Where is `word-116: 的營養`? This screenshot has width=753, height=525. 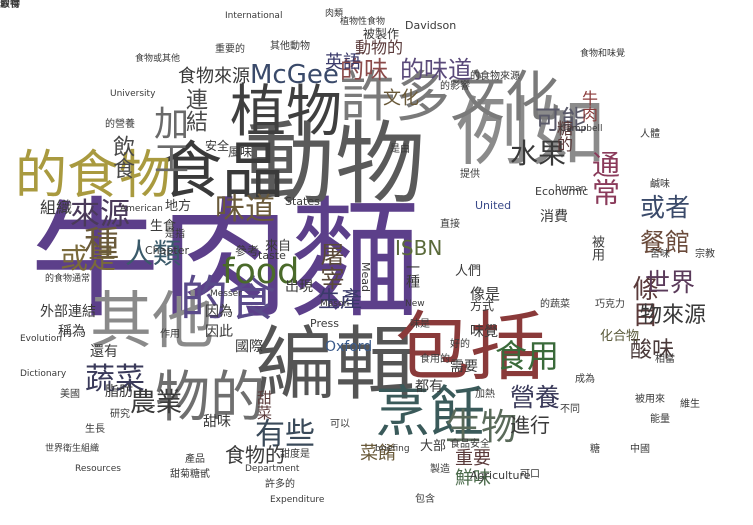 word-116: 的營養 is located at coordinates (120, 124).